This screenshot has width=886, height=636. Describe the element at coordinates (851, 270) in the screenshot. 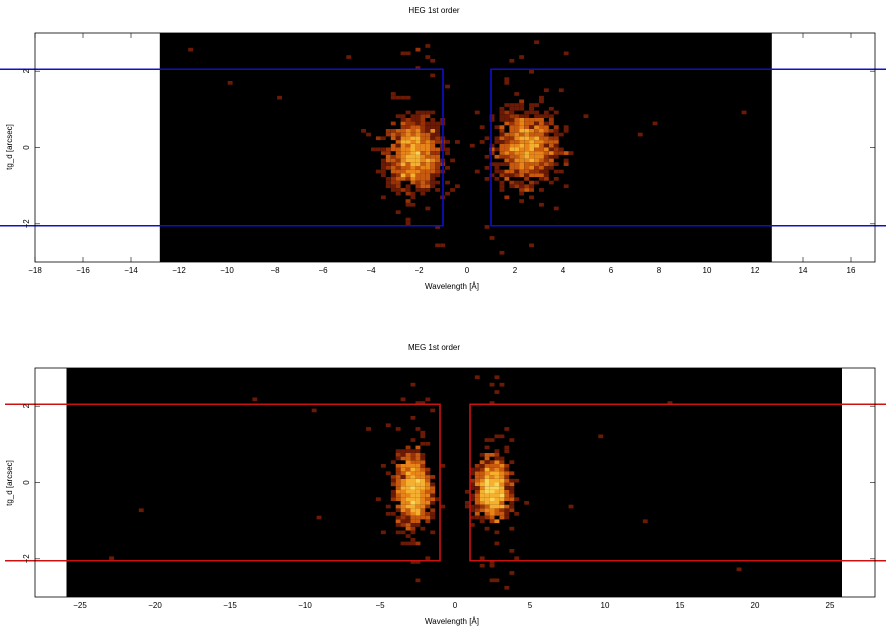

I see `x-tick-label: 16` at that location.